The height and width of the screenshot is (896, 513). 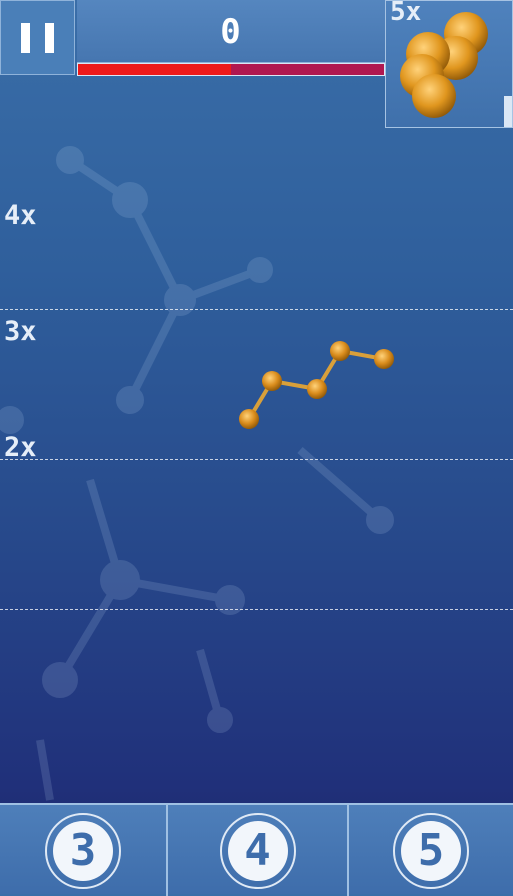 I want to click on atom-selector-bar: 3 4 5, so click(x=256, y=849).